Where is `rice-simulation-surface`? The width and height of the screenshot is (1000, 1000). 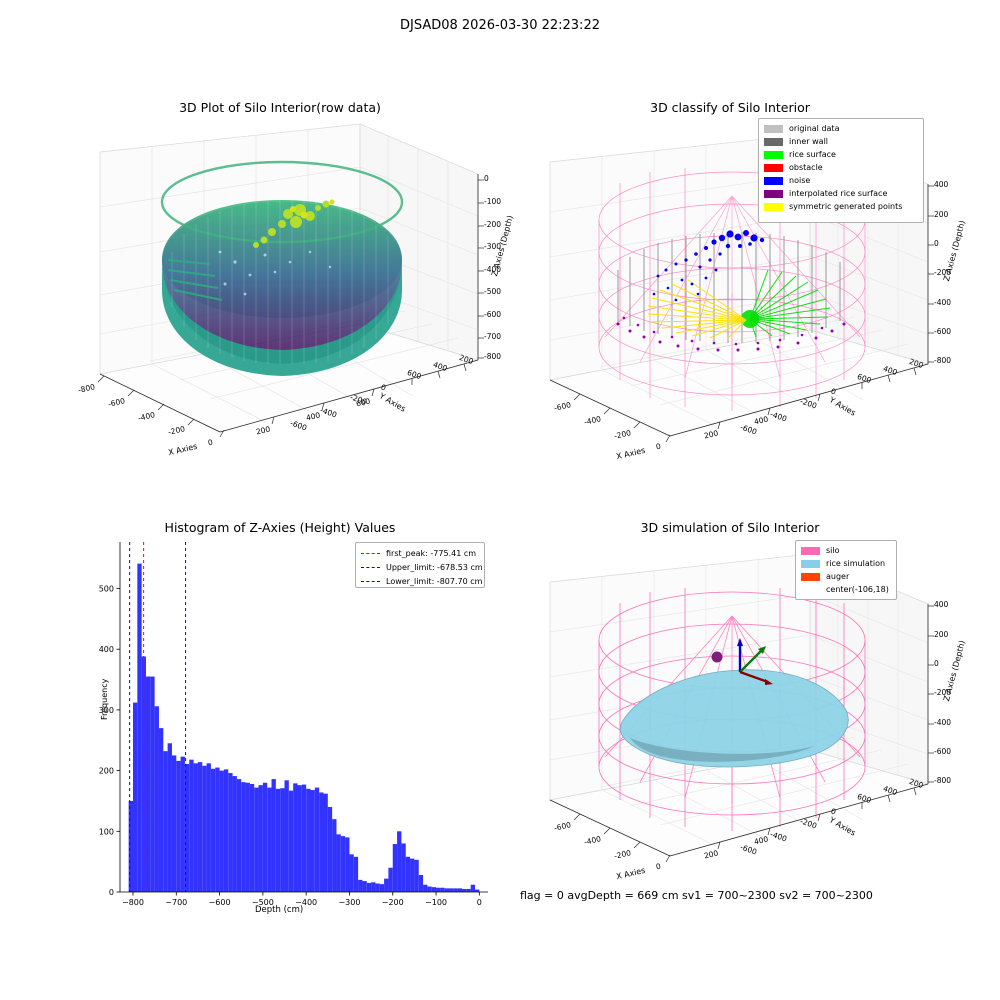
rice-simulation-surface is located at coordinates (734, 718).